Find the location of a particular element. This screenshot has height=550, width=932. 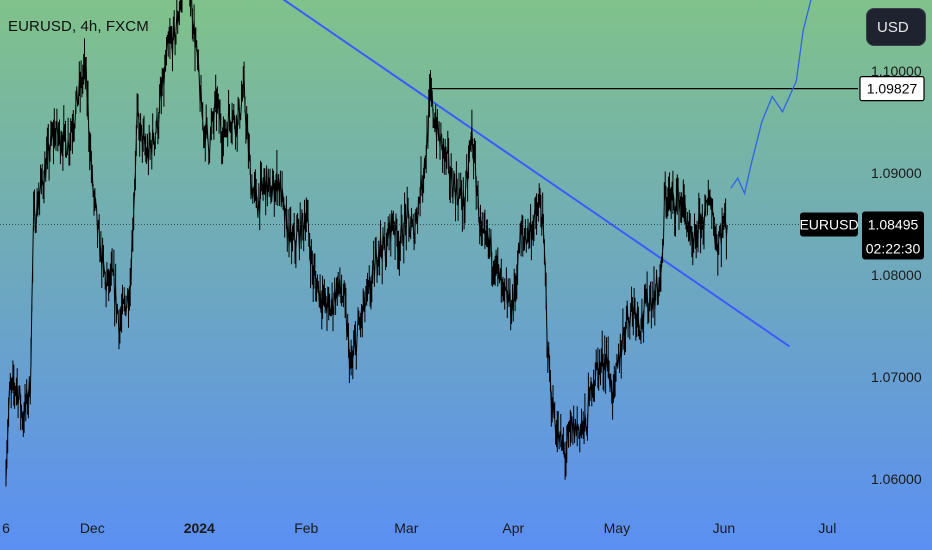

x-tick-label: Mar is located at coordinates (406, 528).